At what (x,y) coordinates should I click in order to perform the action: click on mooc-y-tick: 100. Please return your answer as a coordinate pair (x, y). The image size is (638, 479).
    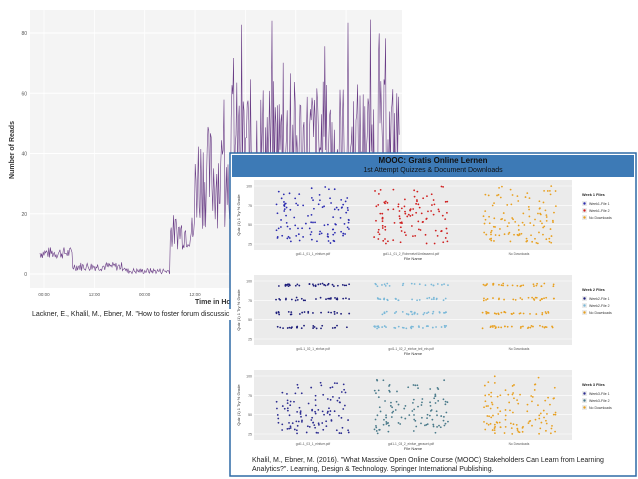
    Looking at the image, I should click on (249, 377).